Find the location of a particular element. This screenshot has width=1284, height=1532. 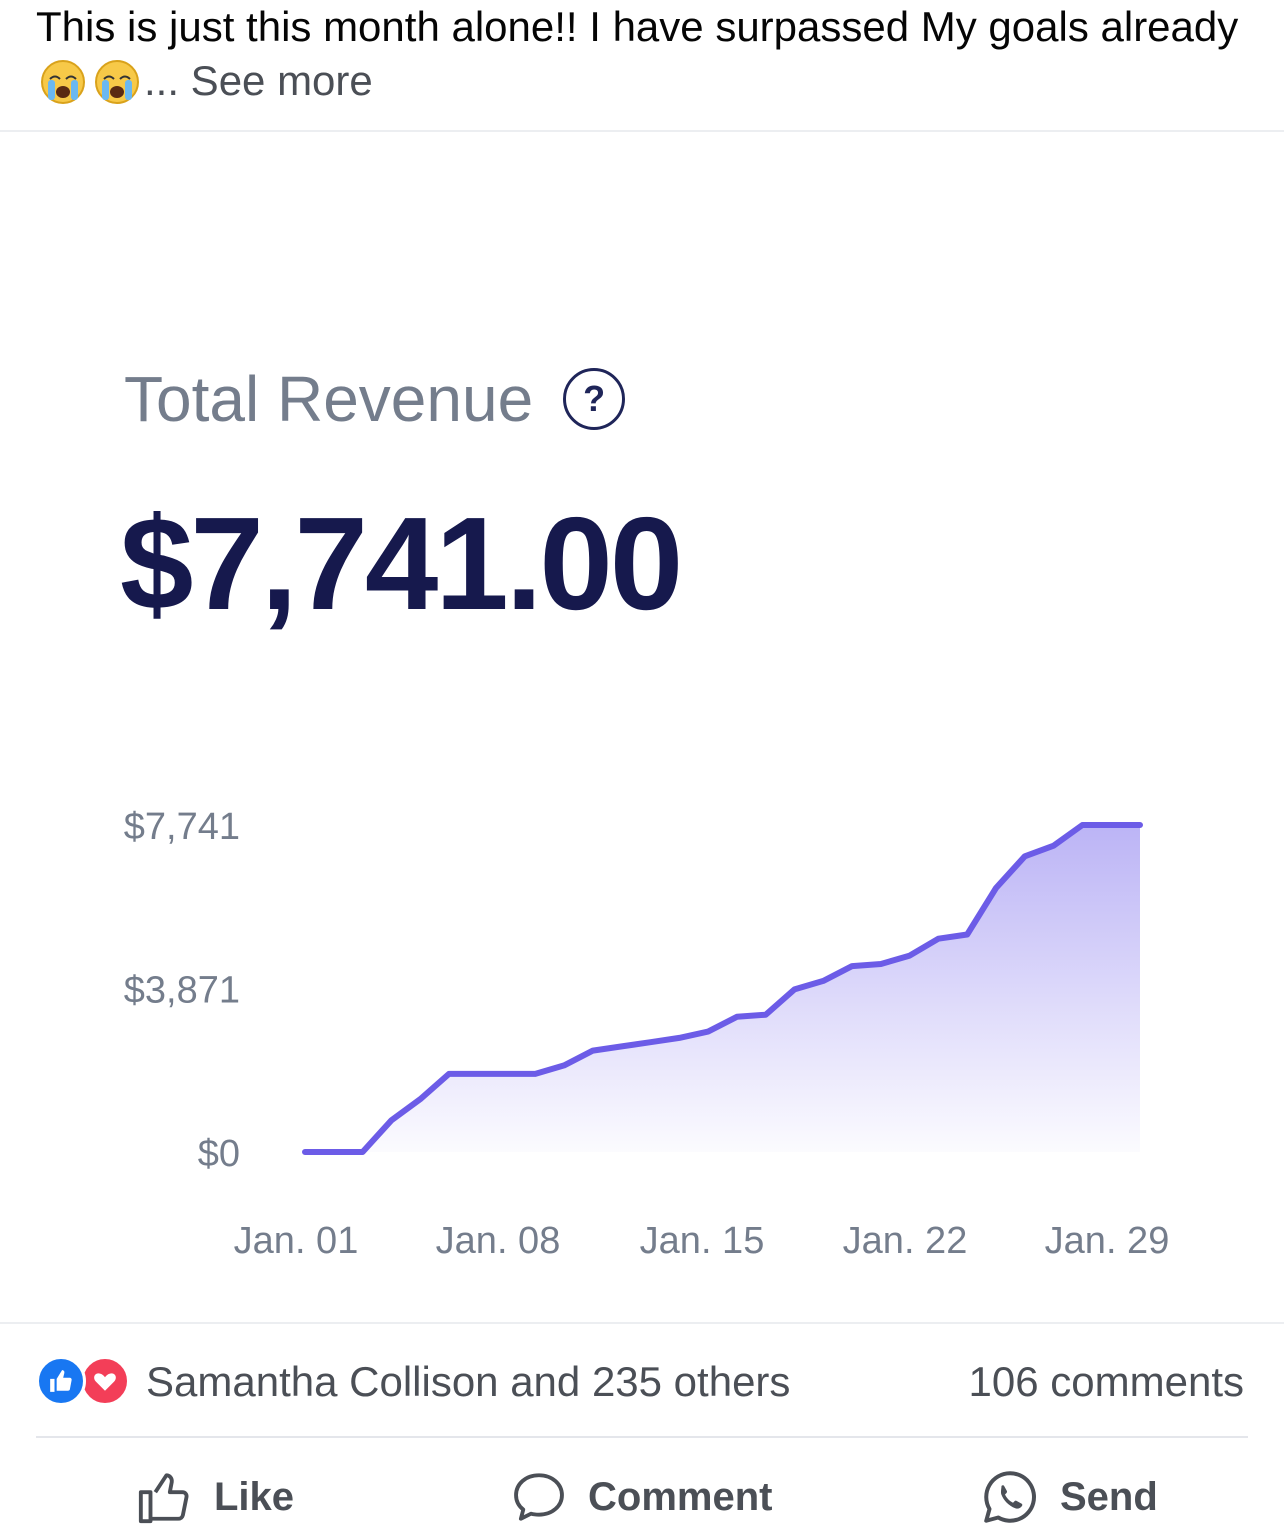

love-reaction-icon is located at coordinates (105, 1381).